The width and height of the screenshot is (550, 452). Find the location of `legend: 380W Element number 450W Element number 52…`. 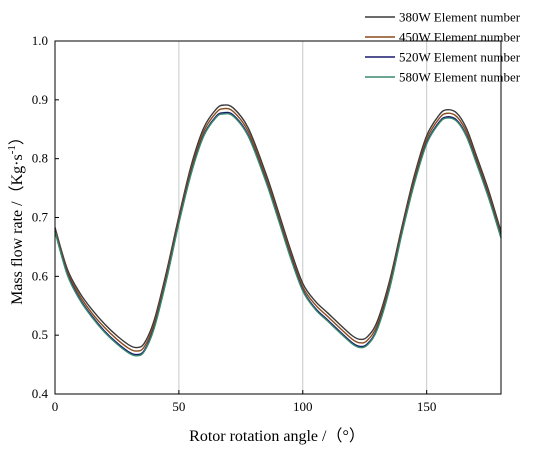

legend: 380W Element number 450W Element number 52… is located at coordinates (443, 47).